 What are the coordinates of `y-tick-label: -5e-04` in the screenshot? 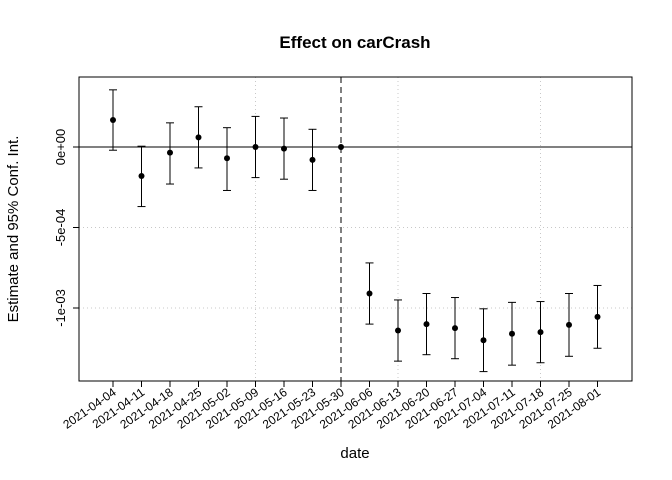 It's located at (60, 228).